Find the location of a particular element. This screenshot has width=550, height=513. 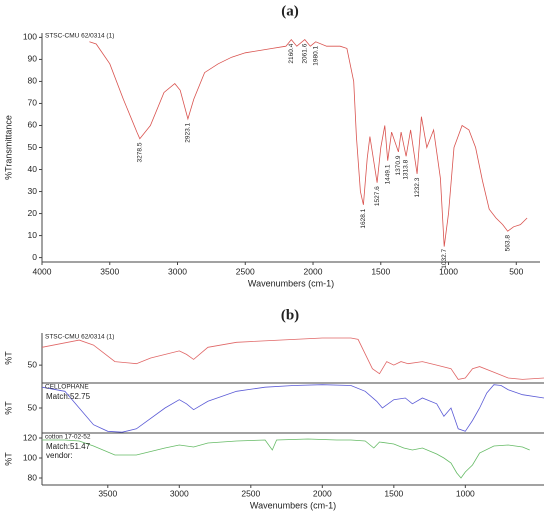

chart-title: (a) is located at coordinates (290, 11).